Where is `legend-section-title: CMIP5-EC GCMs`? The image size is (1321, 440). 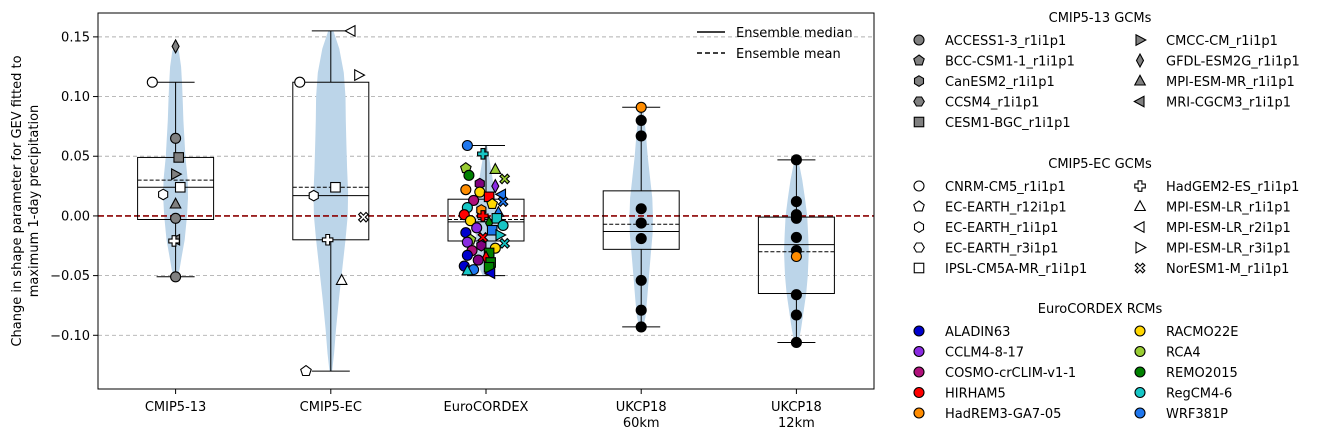
legend-section-title: CMIP5-EC GCMs is located at coordinates (1100, 164).